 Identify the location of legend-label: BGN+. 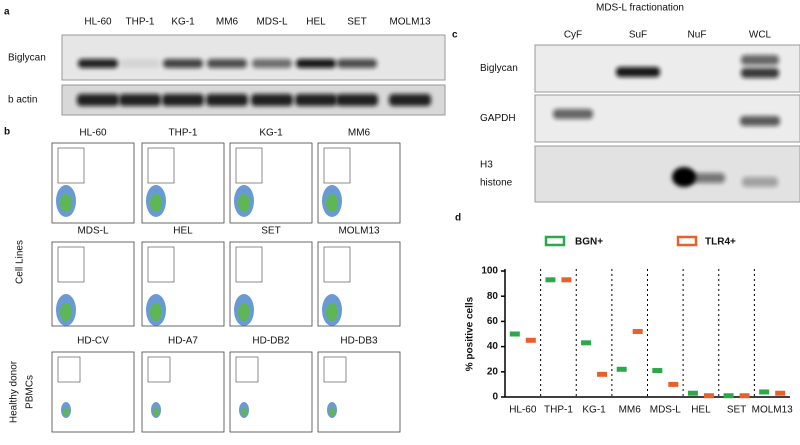
(589, 242).